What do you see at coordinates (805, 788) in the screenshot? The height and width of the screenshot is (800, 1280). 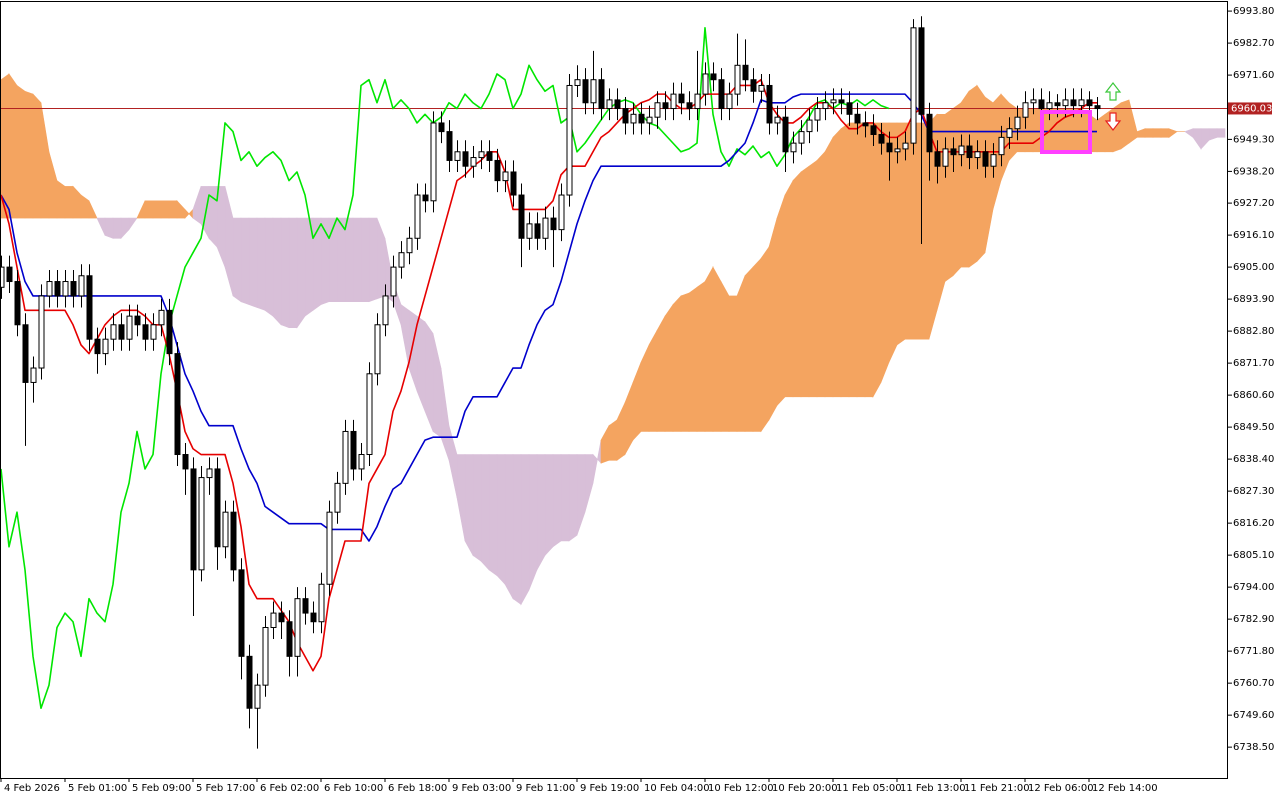 I see `x-tick-label: 10 Feb 20:00` at bounding box center [805, 788].